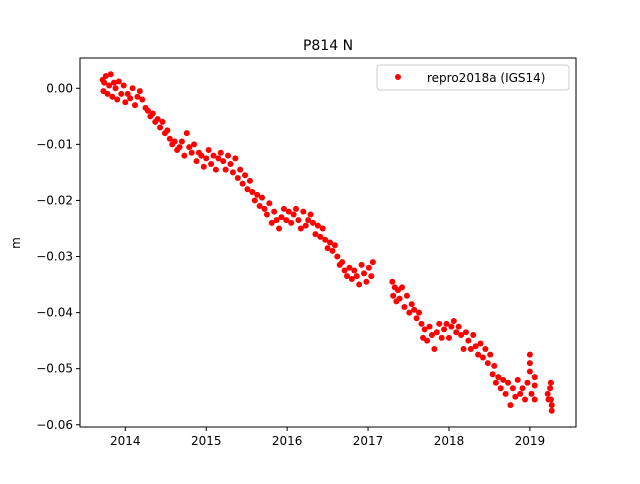 This screenshot has width=640, height=484. I want to click on legend: repro2018a (IGS14), so click(473, 77).